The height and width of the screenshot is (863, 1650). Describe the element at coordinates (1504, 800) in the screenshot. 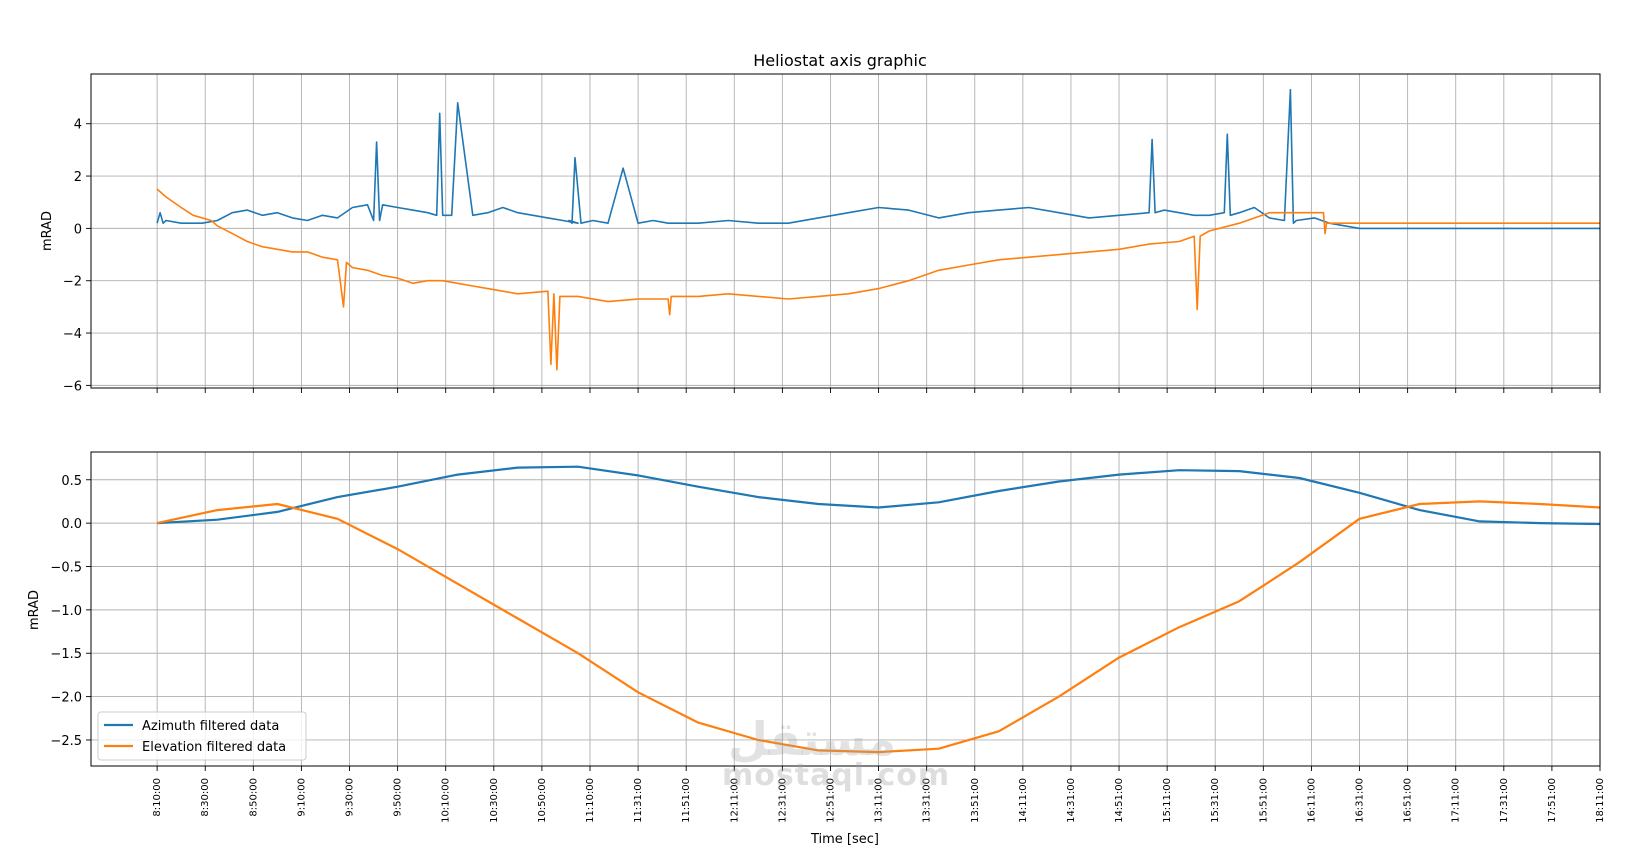

I see `x-tick-label: 17:31:00` at that location.